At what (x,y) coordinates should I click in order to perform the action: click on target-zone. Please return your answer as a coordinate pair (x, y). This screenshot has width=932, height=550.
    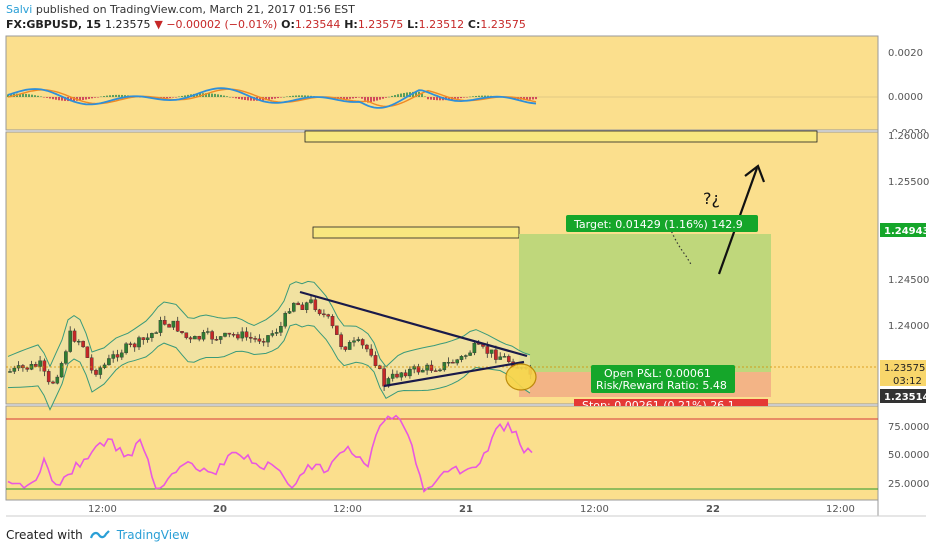
    Looking at the image, I should click on (645, 303).